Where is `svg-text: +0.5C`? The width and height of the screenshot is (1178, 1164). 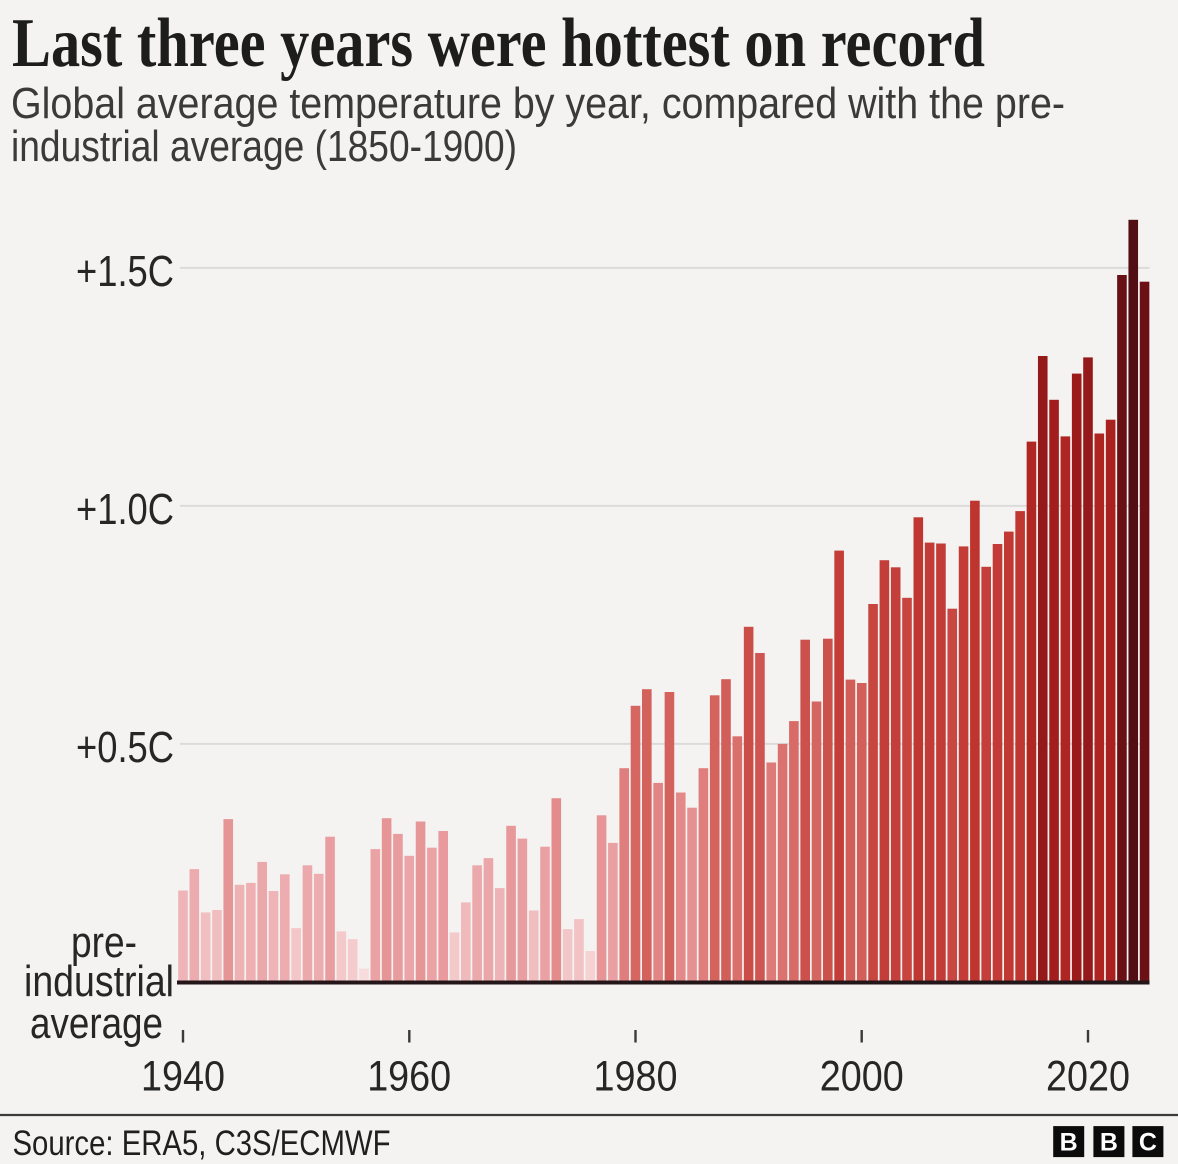
svg-text: +0.5C is located at coordinates (125, 747).